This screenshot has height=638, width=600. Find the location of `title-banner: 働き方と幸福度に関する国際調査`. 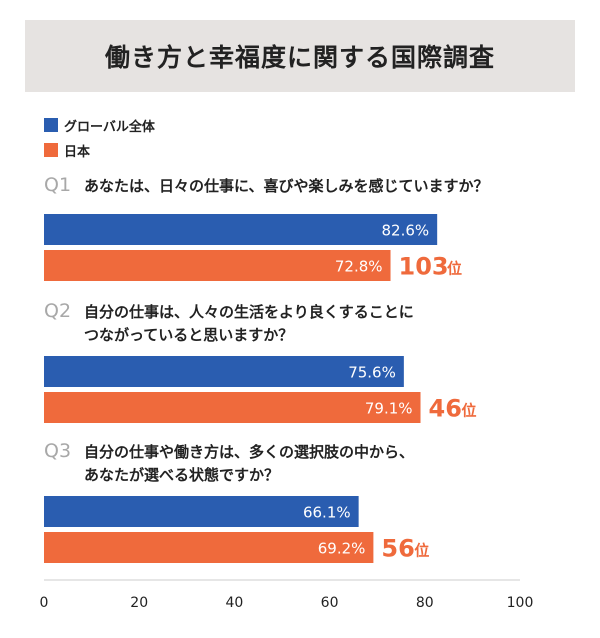

title-banner: 働き方と幸福度に関する国際調査 is located at coordinates (300, 56).